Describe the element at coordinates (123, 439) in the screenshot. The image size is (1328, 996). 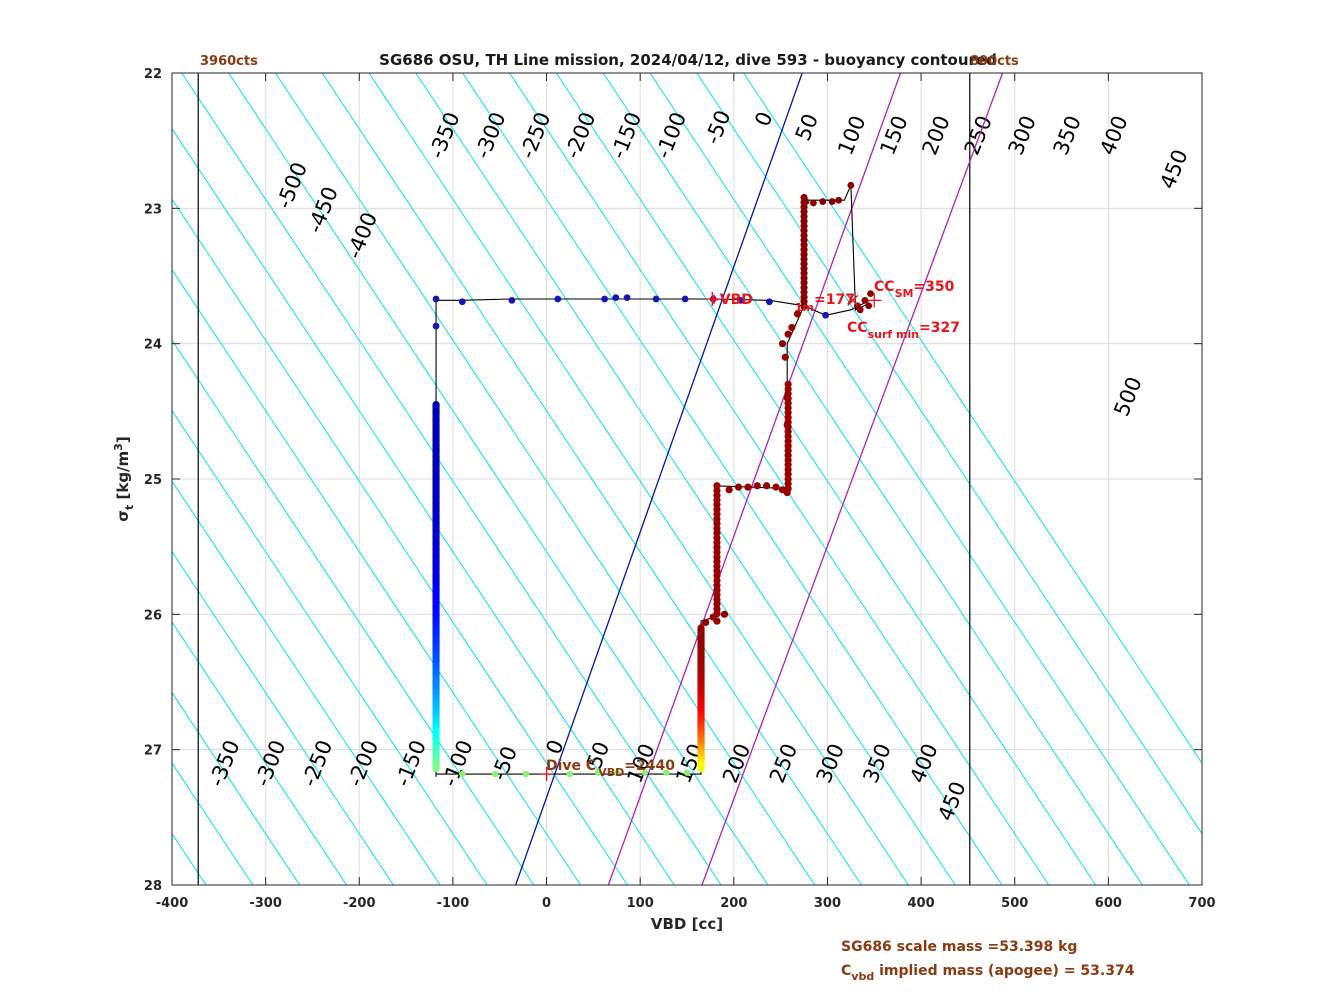
I see `y-axis-unit-post: ]` at that location.